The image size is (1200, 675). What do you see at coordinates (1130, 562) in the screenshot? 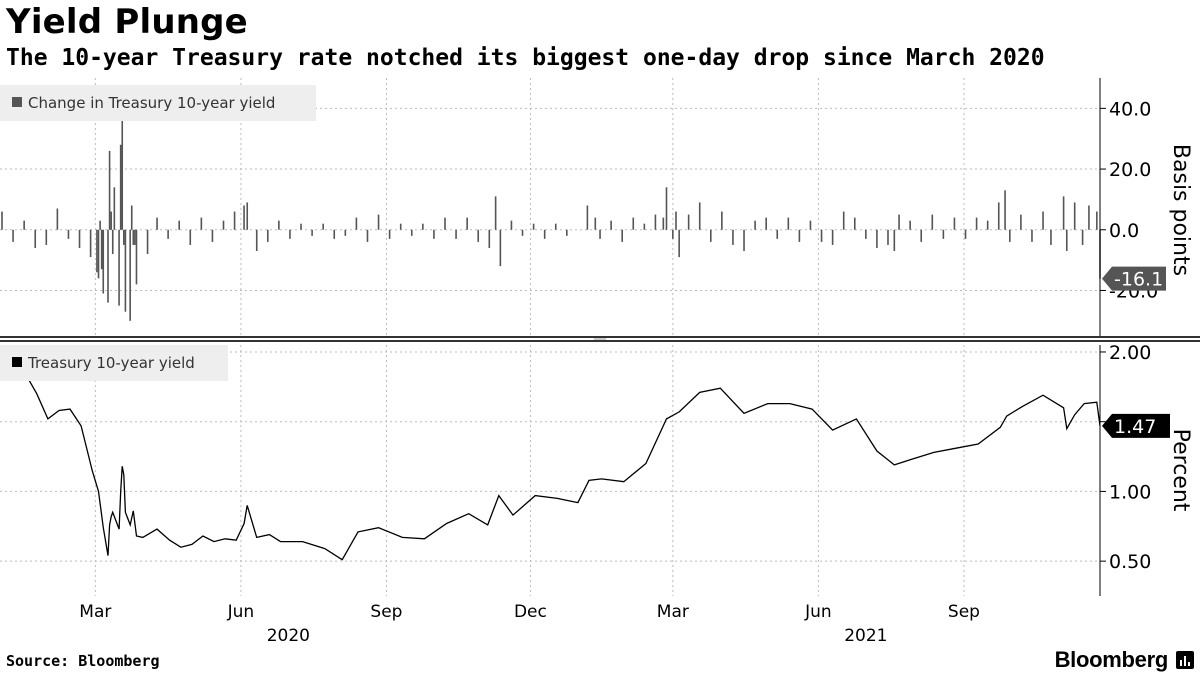
I see `y-tick-label: 0.50` at bounding box center [1130, 562].